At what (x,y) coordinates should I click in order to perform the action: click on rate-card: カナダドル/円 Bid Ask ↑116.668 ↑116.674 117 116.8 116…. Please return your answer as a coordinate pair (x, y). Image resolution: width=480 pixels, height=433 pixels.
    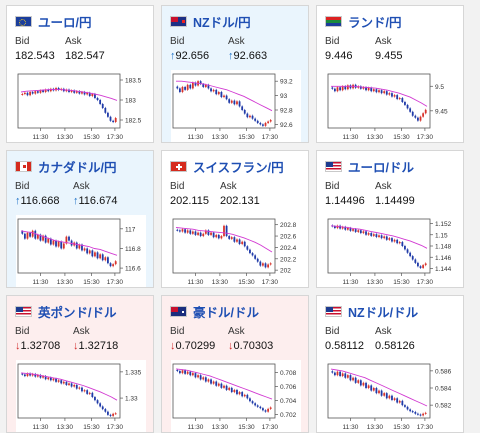
    Looking at the image, I should click on (80, 219).